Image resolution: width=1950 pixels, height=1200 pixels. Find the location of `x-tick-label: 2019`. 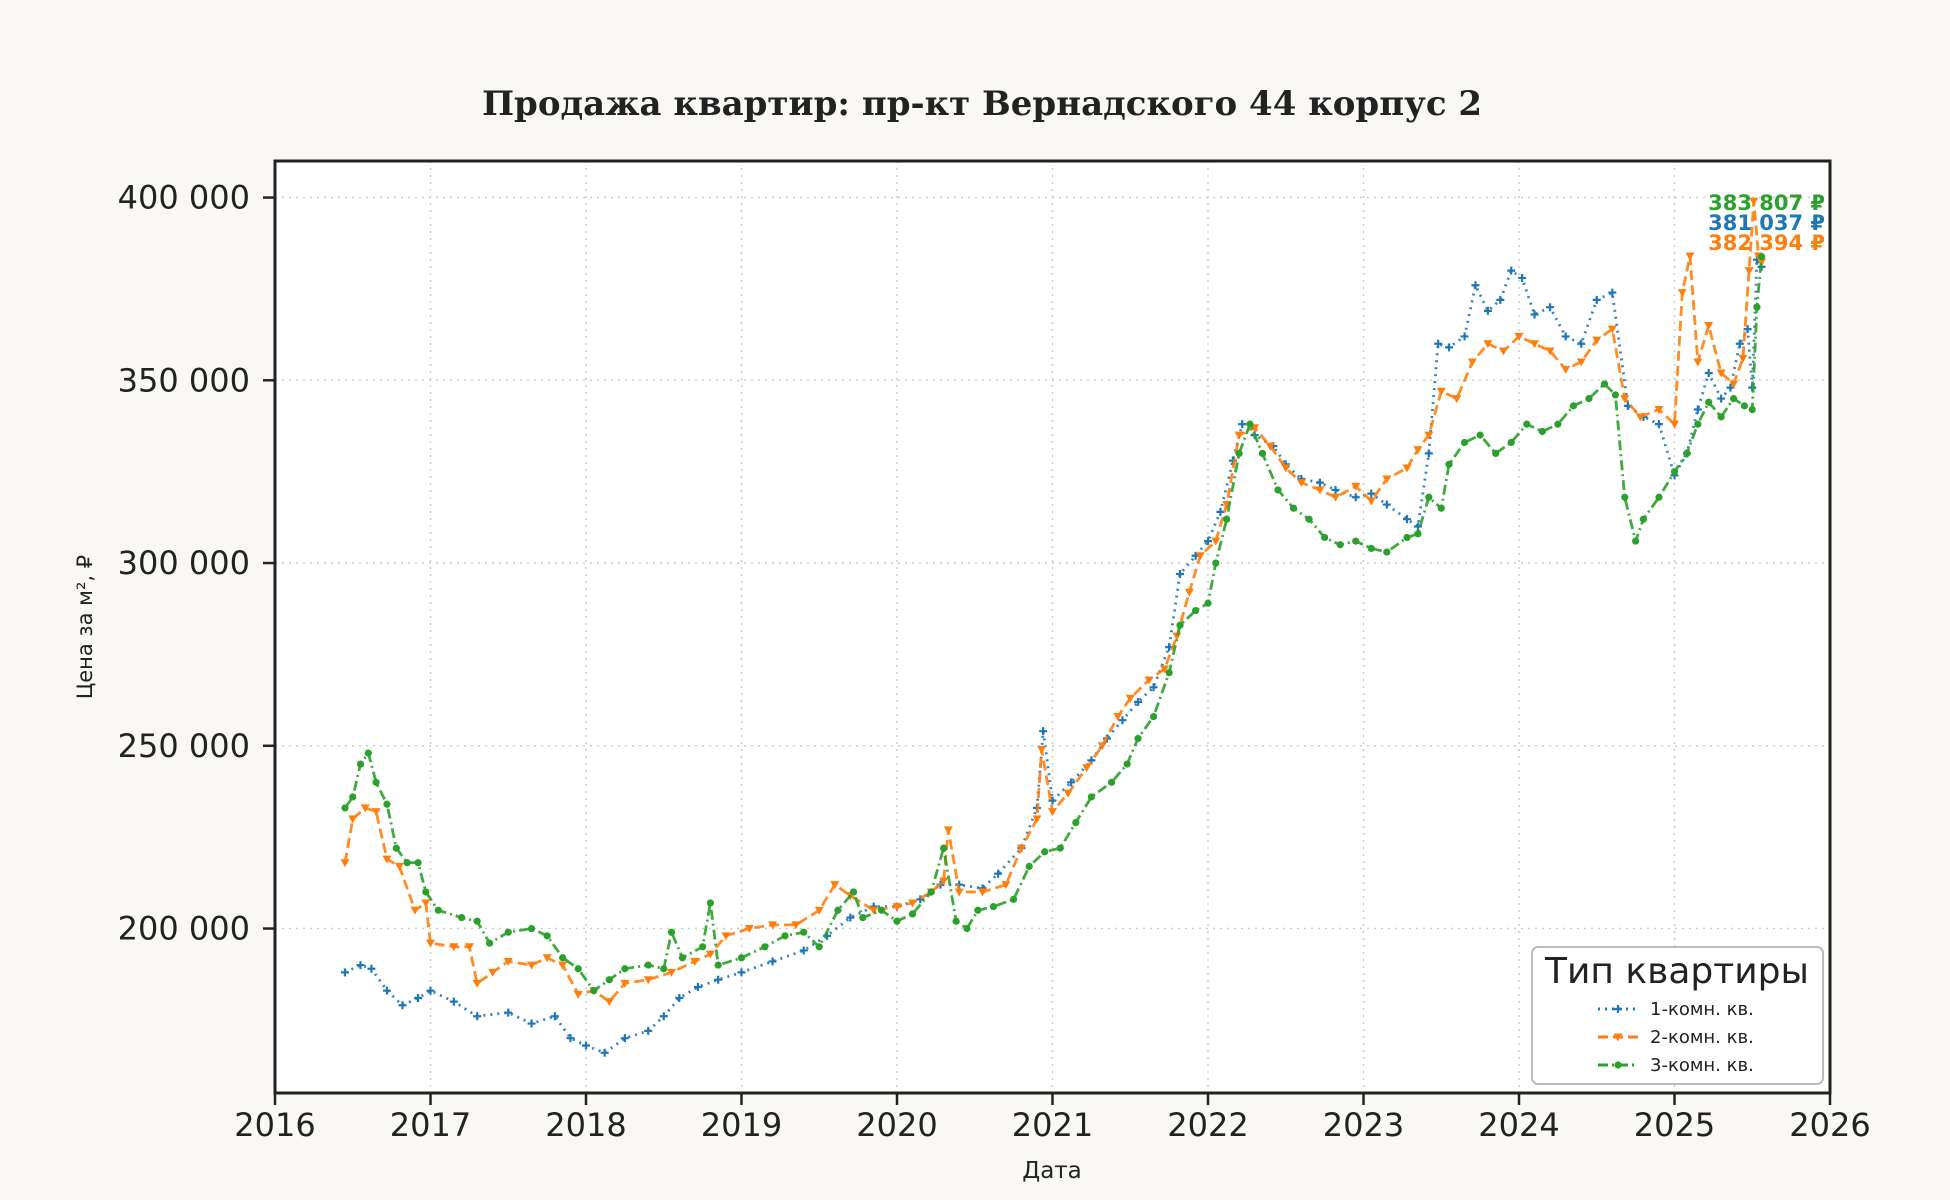

x-tick-label: 2019 is located at coordinates (741, 1125).